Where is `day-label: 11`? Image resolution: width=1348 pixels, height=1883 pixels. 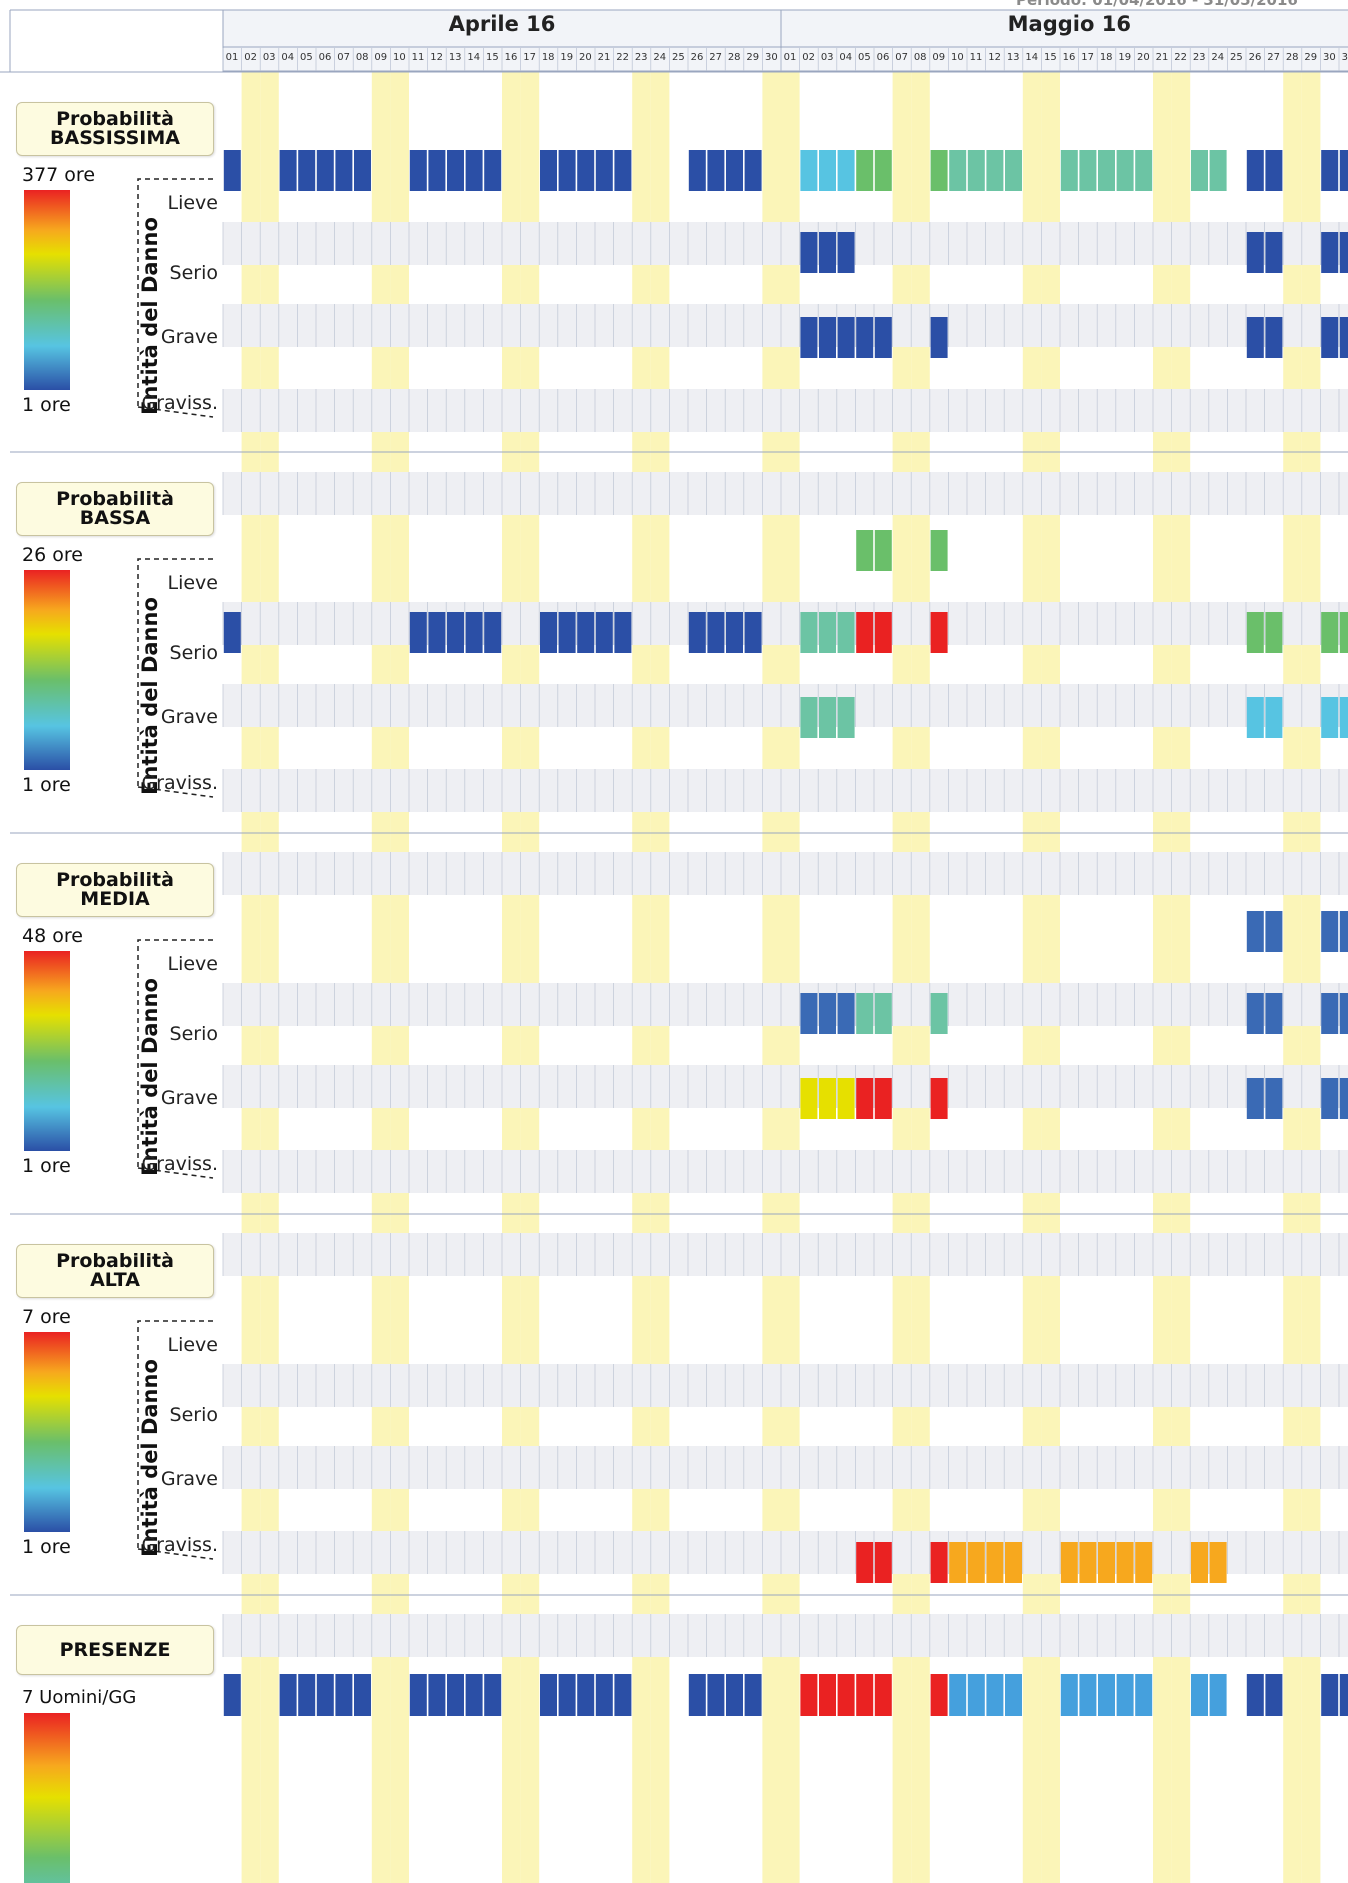
day-label: 11 is located at coordinates (976, 57).